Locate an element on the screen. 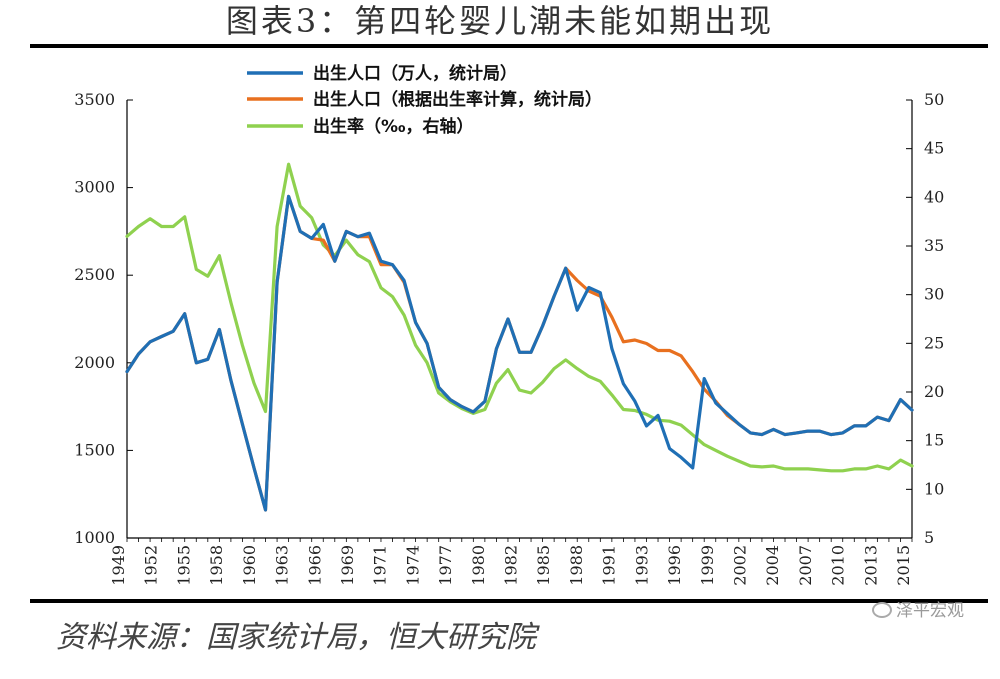  x-tick-label: 1980 is located at coordinates (478, 565).